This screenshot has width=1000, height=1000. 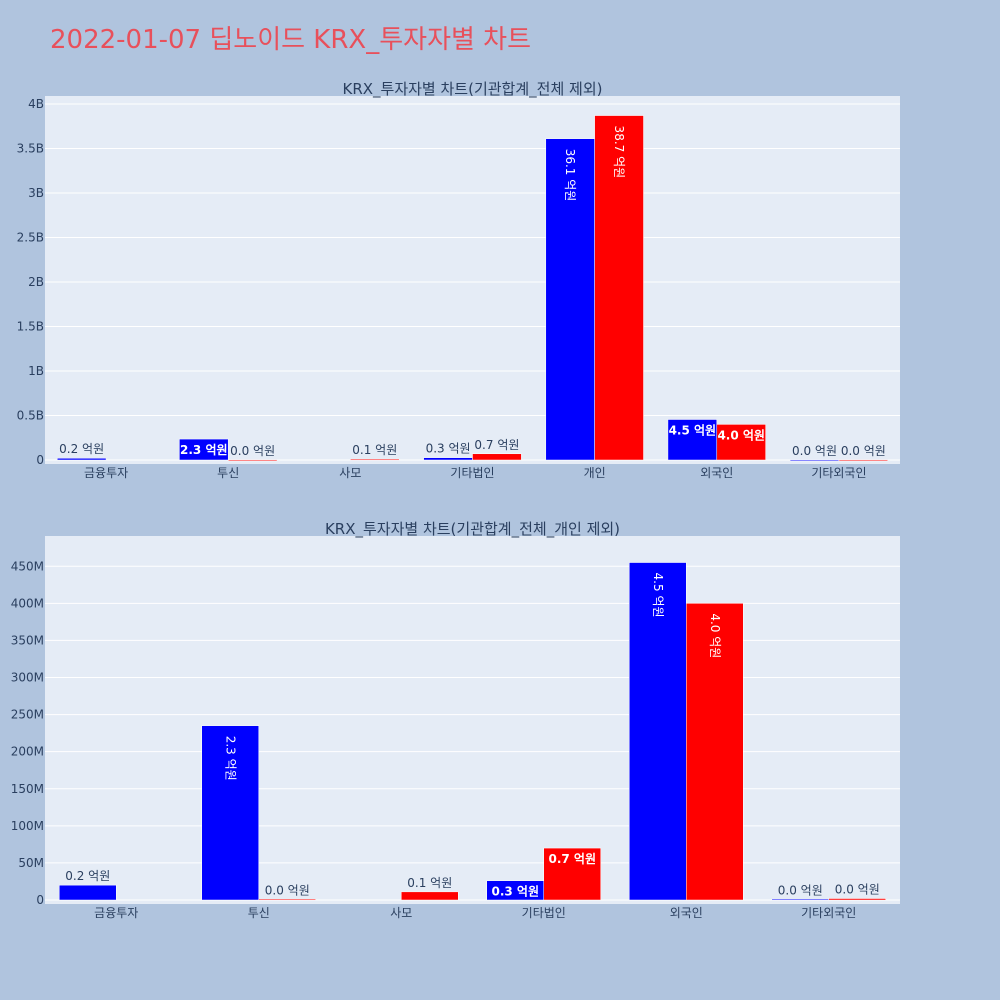 What do you see at coordinates (290, 40) in the screenshot?
I see `page-title: 2022-01-07 딥노이드 KRX_투자자별 차트` at bounding box center [290, 40].